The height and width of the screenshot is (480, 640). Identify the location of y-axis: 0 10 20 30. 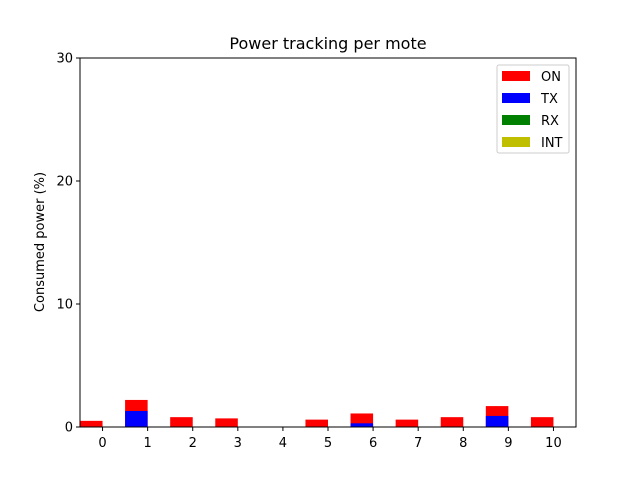
(68, 244).